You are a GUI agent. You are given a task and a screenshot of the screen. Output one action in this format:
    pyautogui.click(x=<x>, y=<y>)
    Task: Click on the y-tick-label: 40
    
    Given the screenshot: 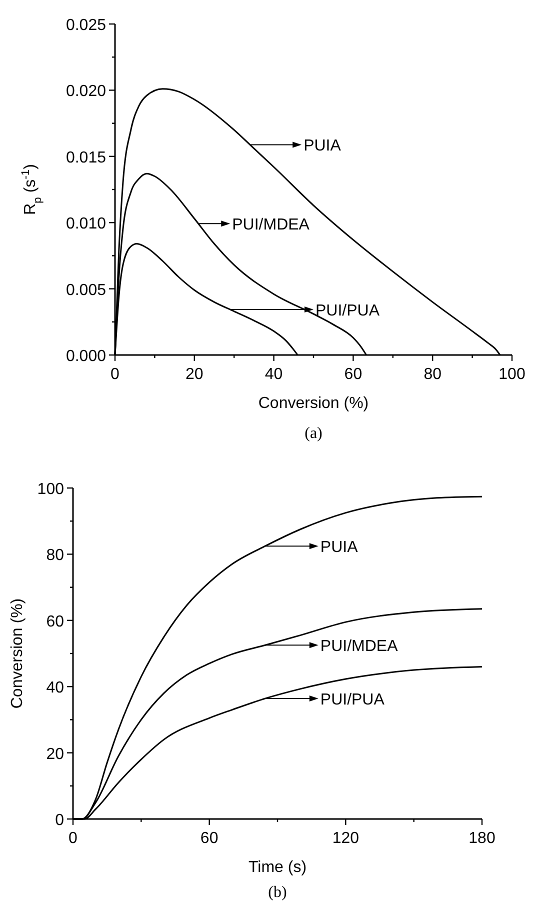 What is the action you would take?
    pyautogui.click(x=55, y=688)
    